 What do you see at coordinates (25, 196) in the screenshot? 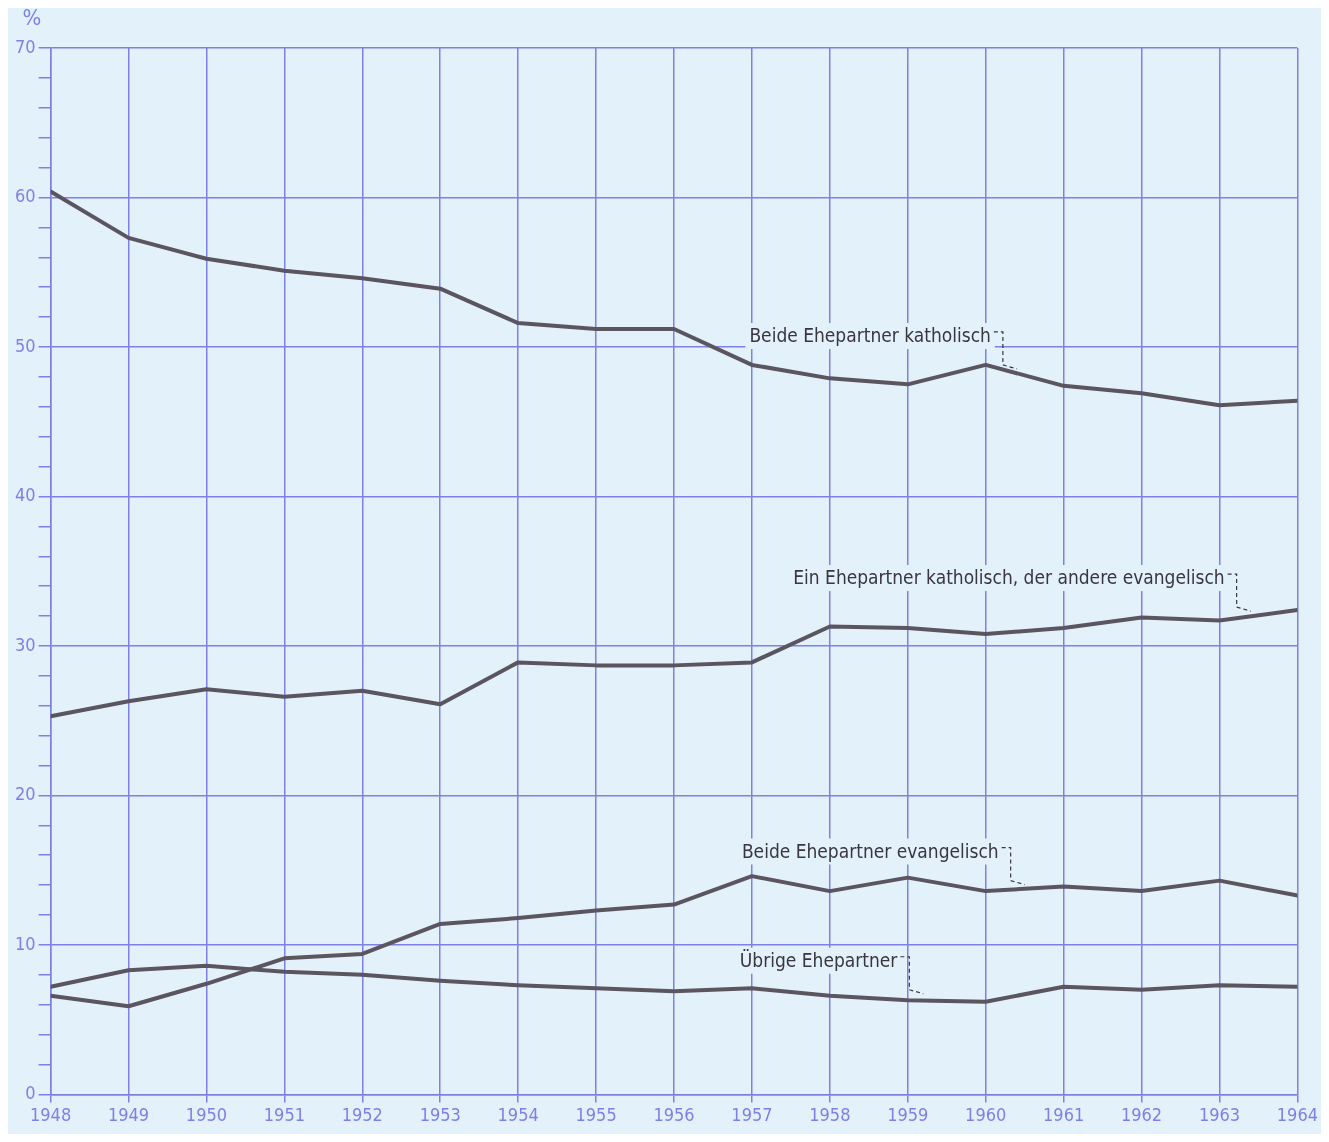
I see `y-tick-label: 60` at bounding box center [25, 196].